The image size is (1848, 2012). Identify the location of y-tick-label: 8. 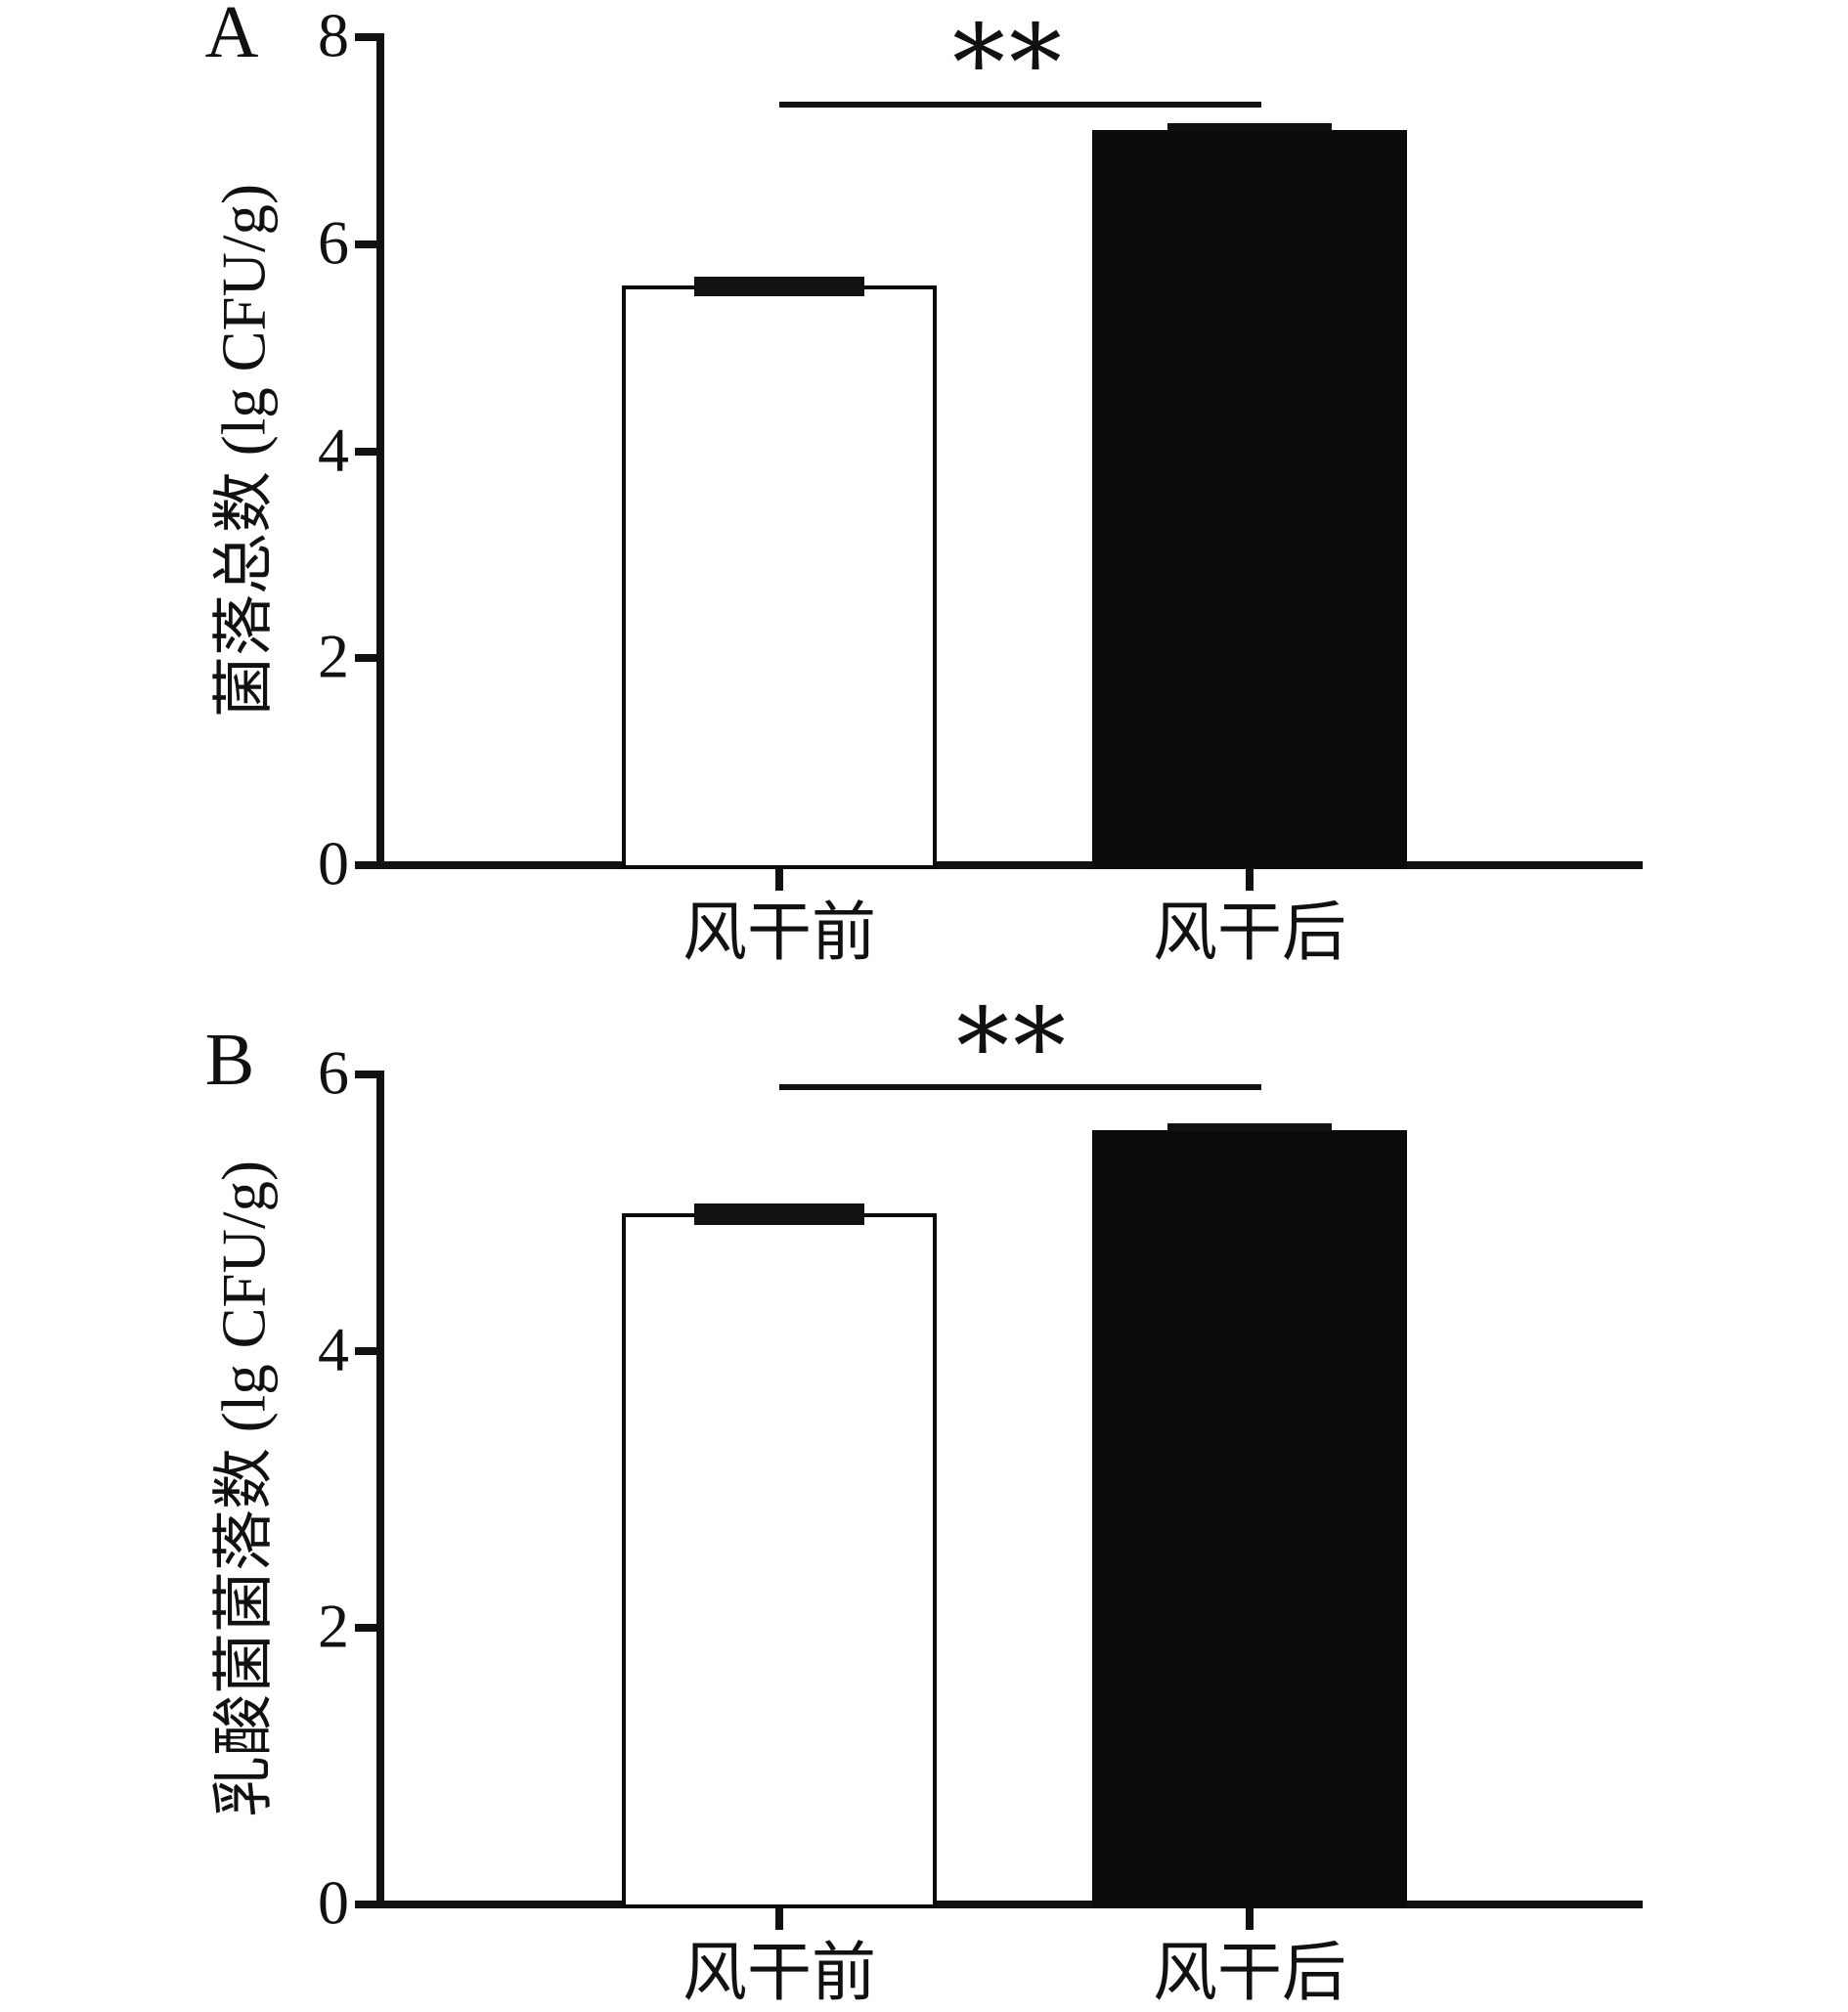
(333, 35).